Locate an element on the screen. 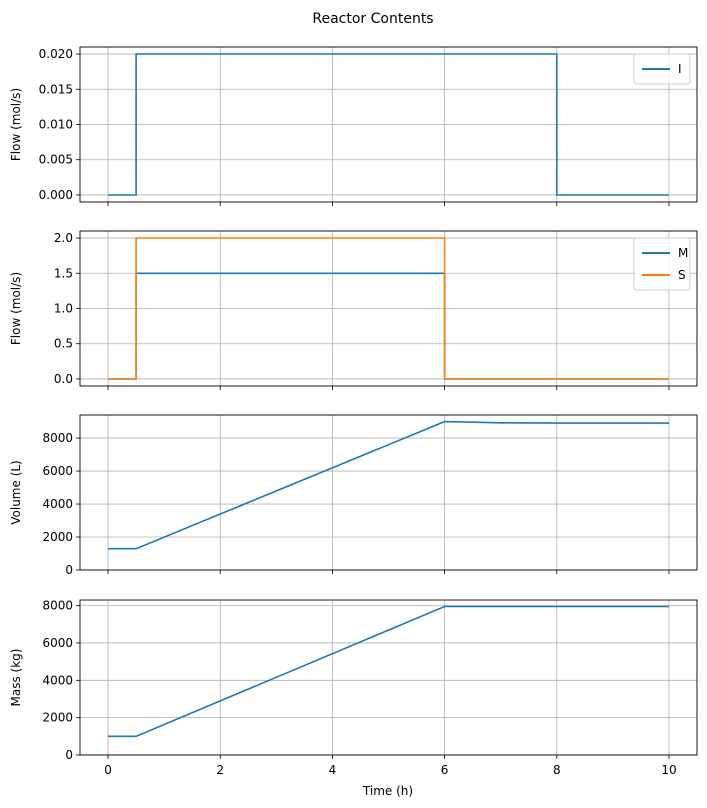  y-tick-label: 1.5 is located at coordinates (63, 273).